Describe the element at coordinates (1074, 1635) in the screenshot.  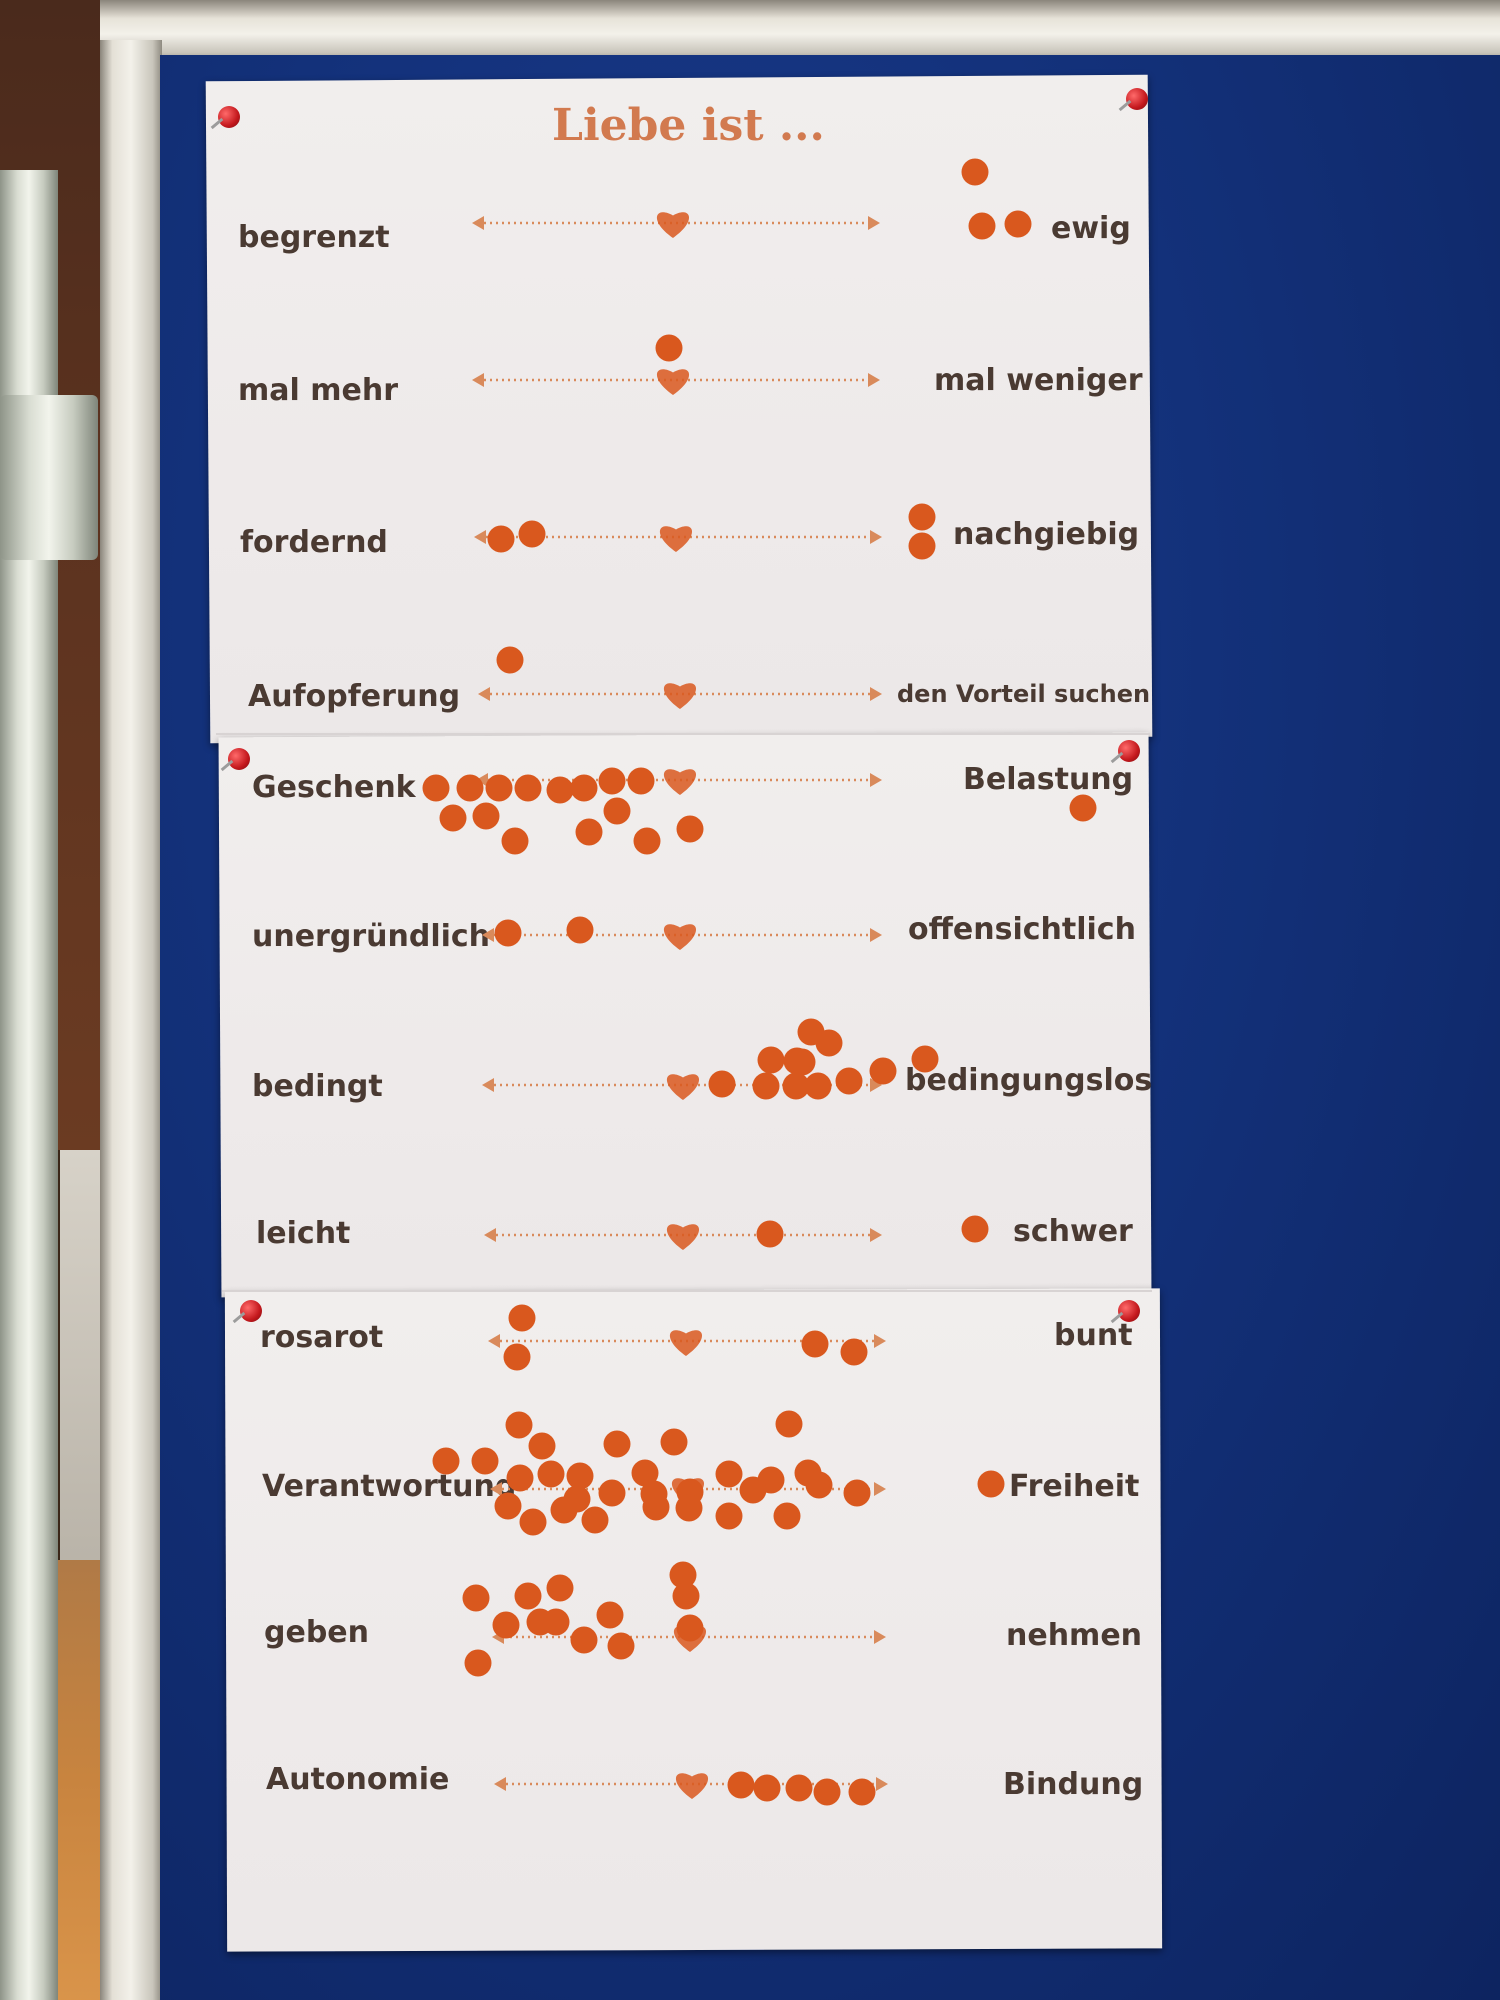
I see `row-11-right-label: nehmen` at that location.